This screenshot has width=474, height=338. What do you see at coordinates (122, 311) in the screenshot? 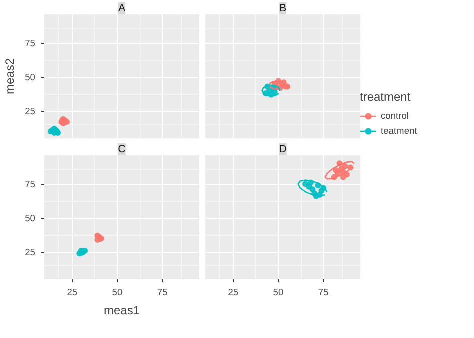
I see `x-axis-title: meas1` at bounding box center [122, 311].